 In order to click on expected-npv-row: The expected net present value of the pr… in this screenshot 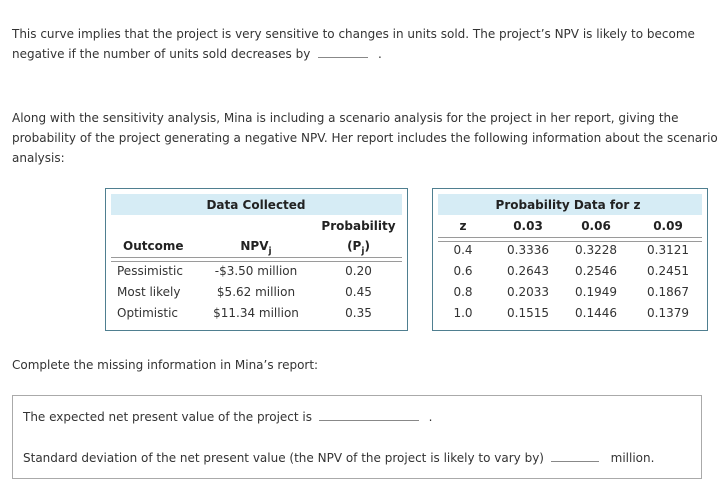, I will do `click(227, 416)`.